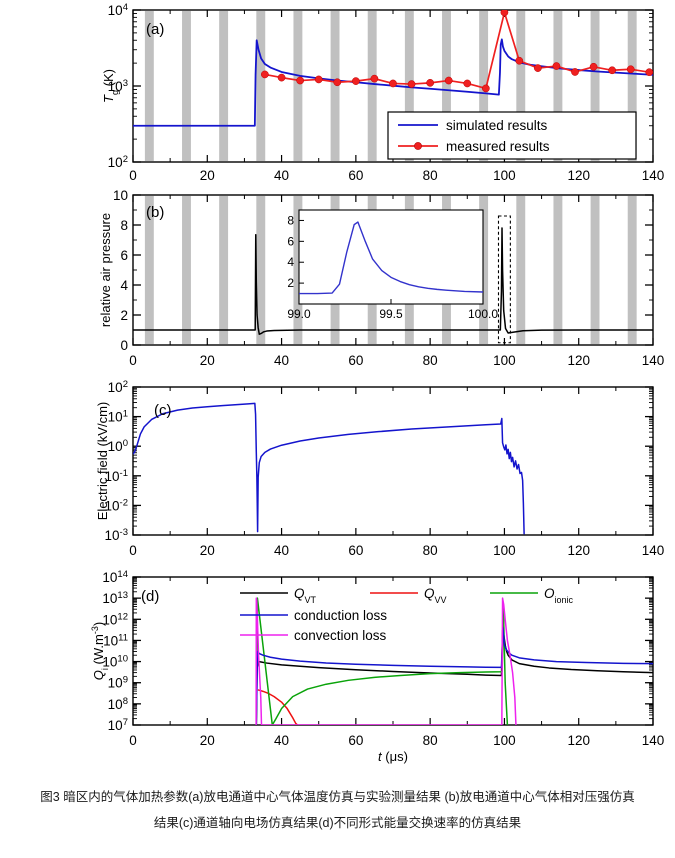 The image size is (675, 858). Describe the element at coordinates (340, 615) in the screenshot. I see `legend-label-conduction: conduction loss` at that location.